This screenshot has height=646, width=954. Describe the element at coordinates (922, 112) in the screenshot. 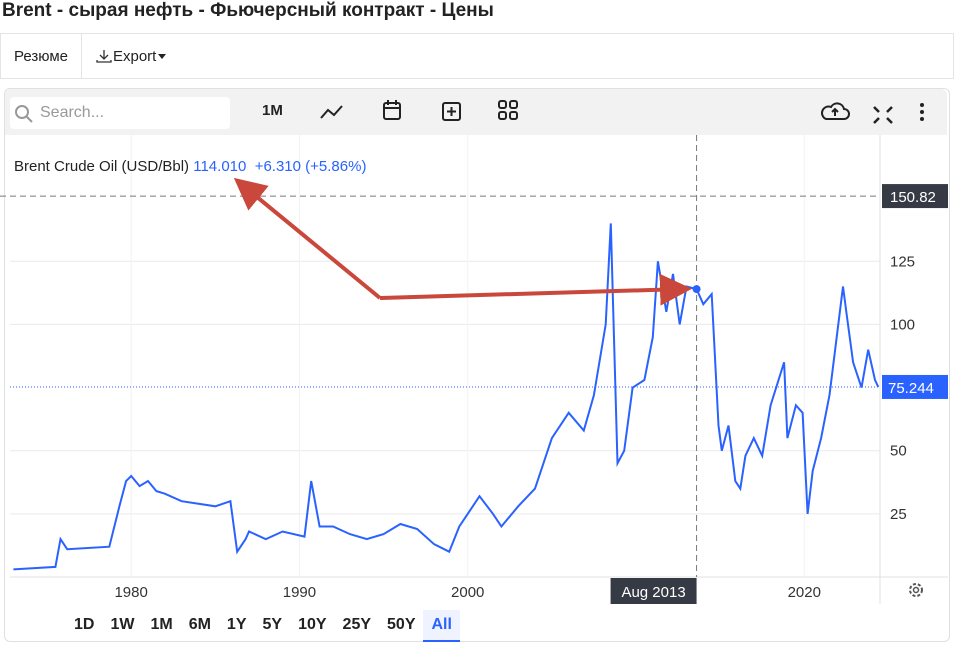

I see `menu-icon` at that location.